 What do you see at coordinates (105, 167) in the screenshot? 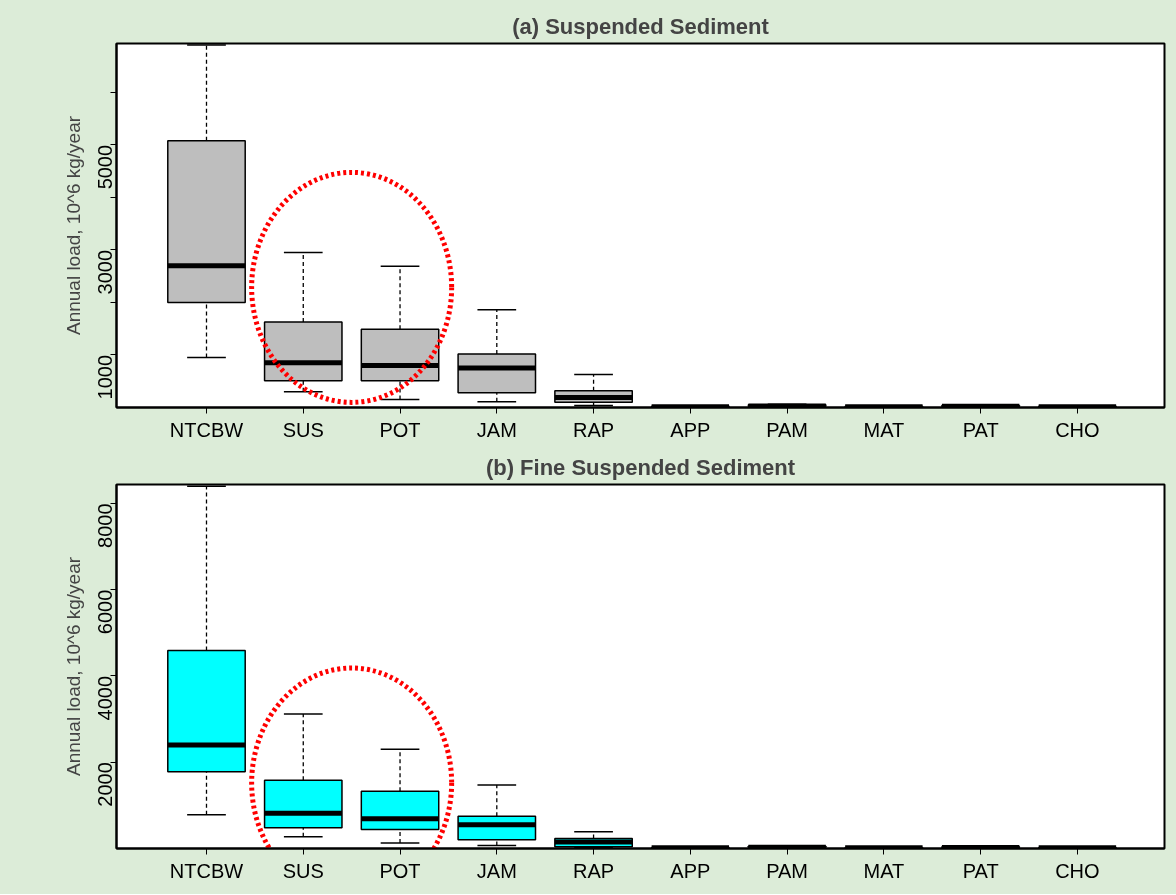
I see `y-tick-label: 5000` at bounding box center [105, 167].